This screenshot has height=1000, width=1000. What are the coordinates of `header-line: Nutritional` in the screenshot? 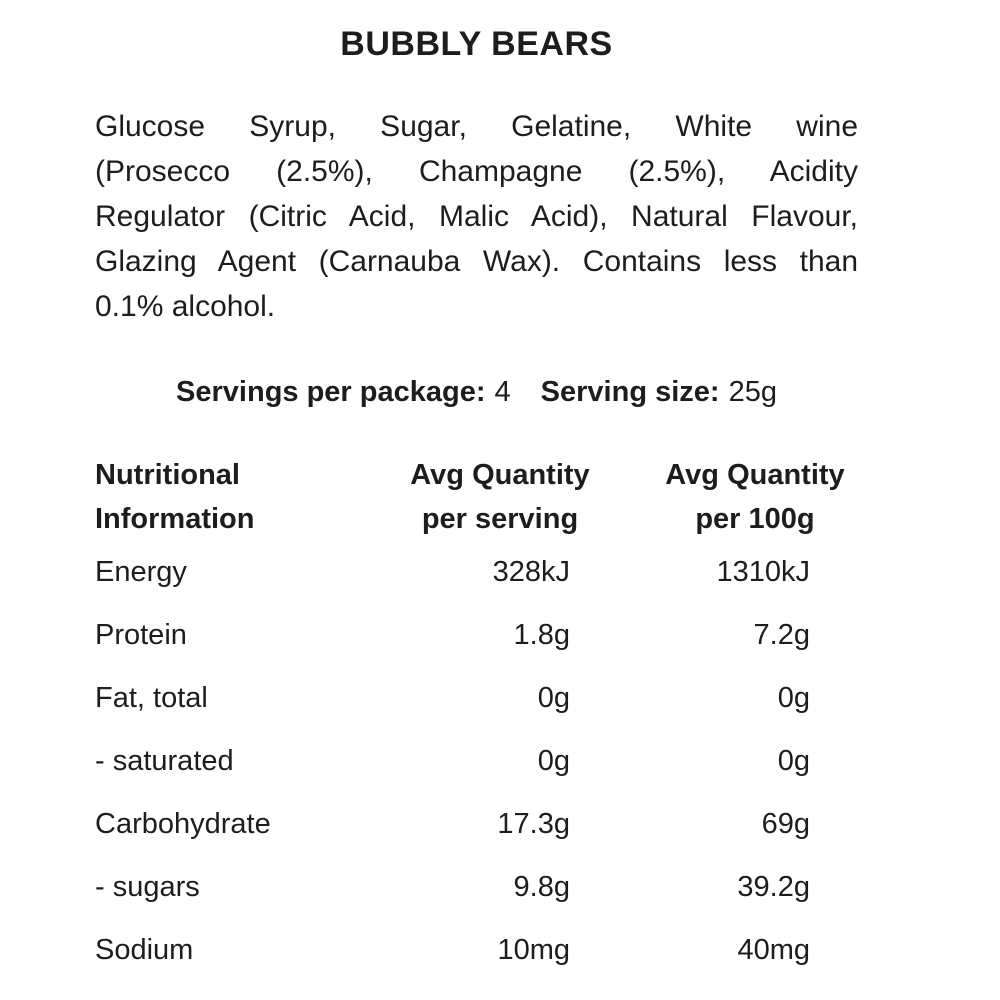 It's located at (167, 475).